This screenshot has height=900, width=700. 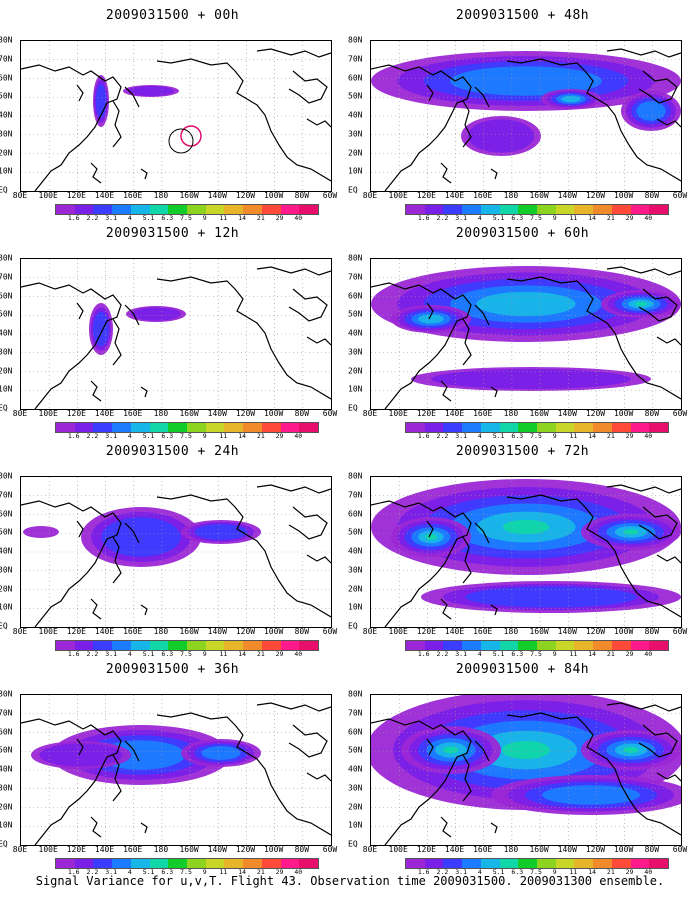 What do you see at coordinates (104, 631) in the screenshot?
I see `longitude-label: 140E` at bounding box center [104, 631].